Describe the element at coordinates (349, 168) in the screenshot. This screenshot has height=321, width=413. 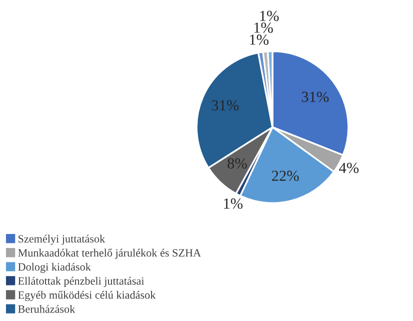
I see `data-label: 4%` at that location.